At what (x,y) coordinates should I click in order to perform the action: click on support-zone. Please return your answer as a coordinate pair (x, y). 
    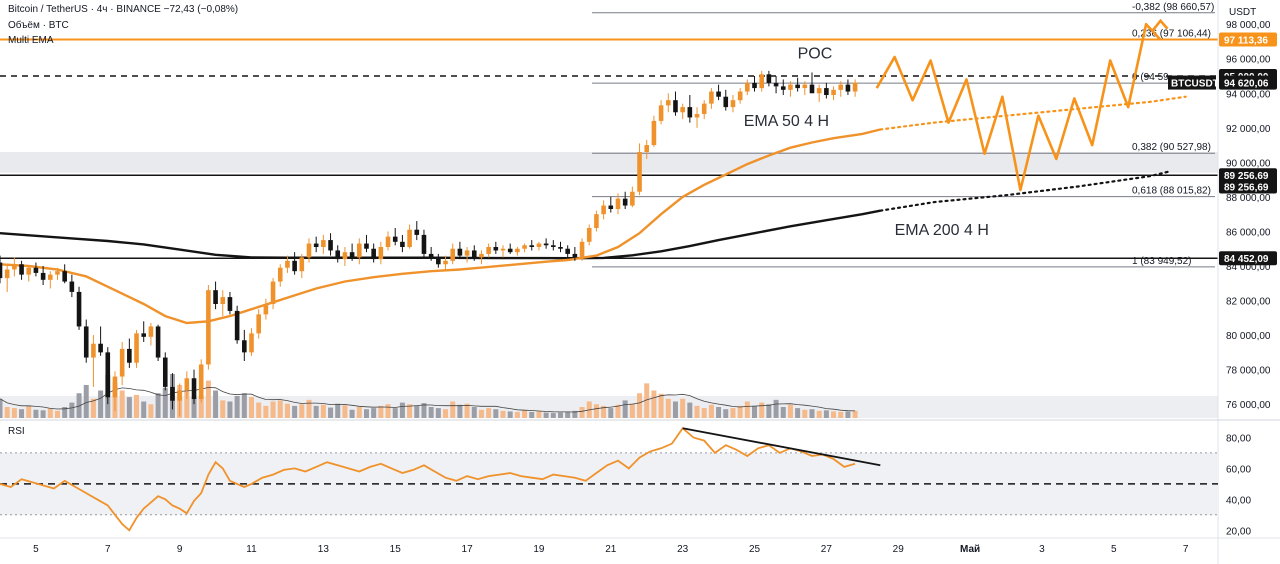
    Looking at the image, I should click on (609, 162).